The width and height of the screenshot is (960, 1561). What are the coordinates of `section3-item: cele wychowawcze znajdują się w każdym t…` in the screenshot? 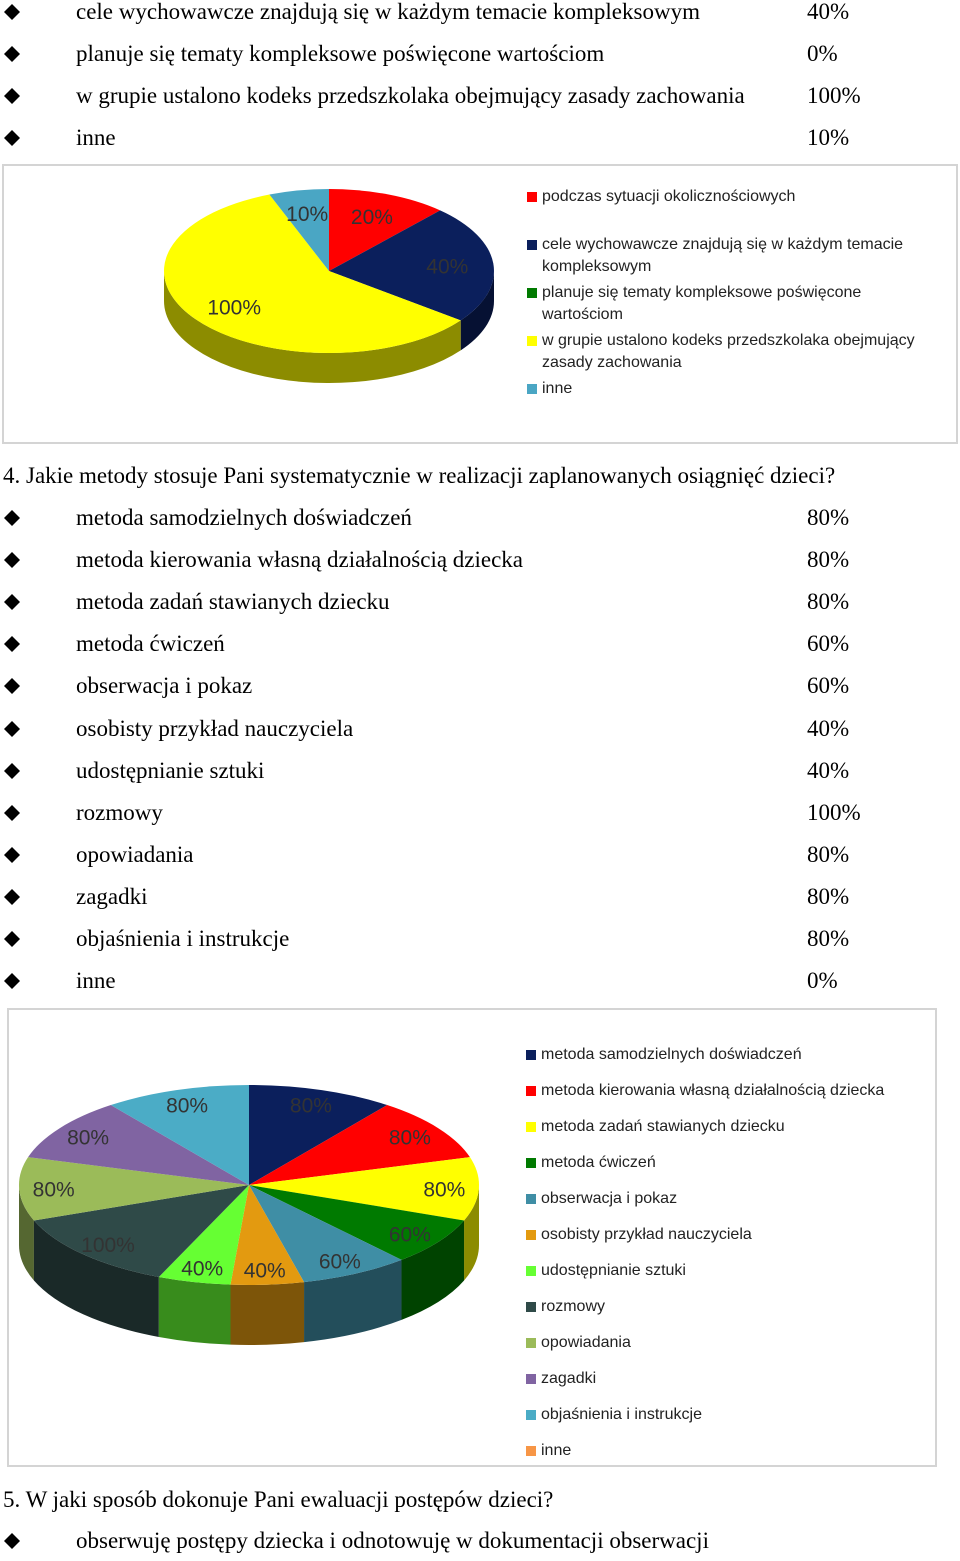 It's located at (480, 16).